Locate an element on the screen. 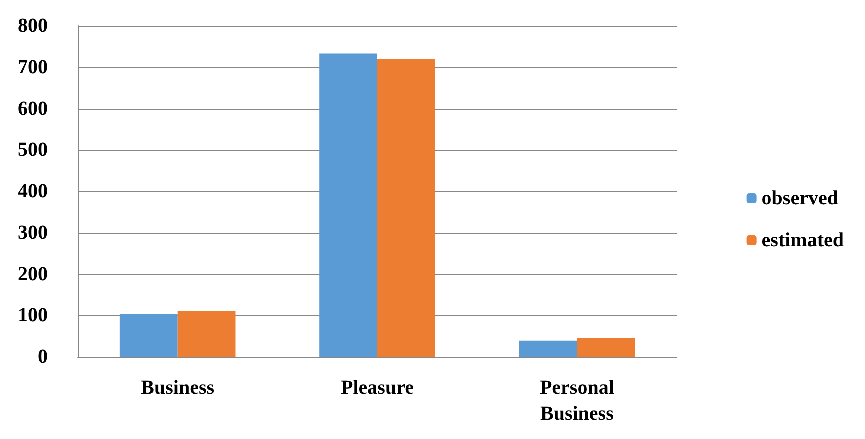  x-tick-label: Business is located at coordinates (178, 388).